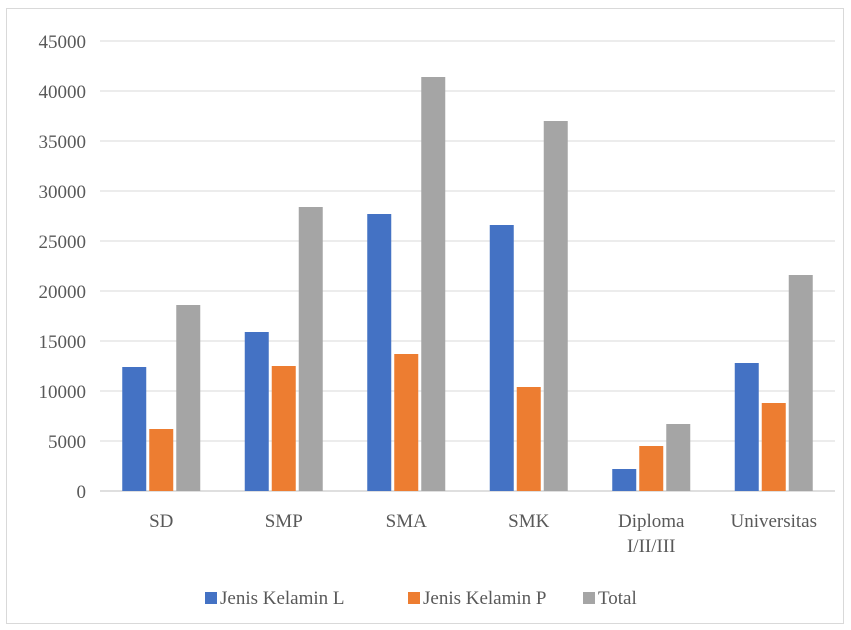 This screenshot has width=851, height=630. Describe the element at coordinates (651, 546) in the screenshot. I see `x-category-label: I/II/III` at that location.